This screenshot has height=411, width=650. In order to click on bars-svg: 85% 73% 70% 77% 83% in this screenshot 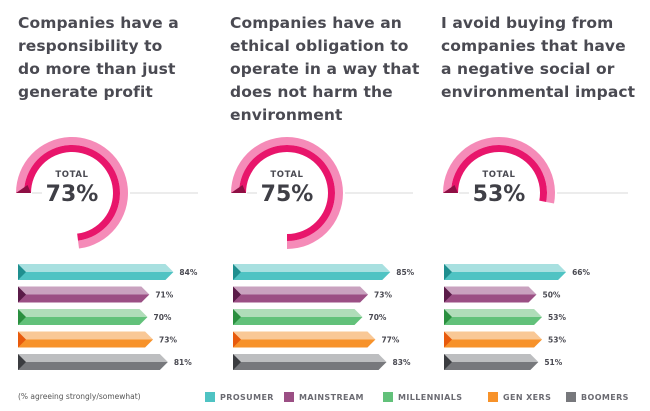, I will do `click(324, 317)`.